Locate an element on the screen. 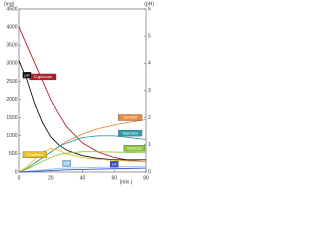 The height and width of the screenshot is (240, 320). x-tick-label: 0 is located at coordinates (19, 178).